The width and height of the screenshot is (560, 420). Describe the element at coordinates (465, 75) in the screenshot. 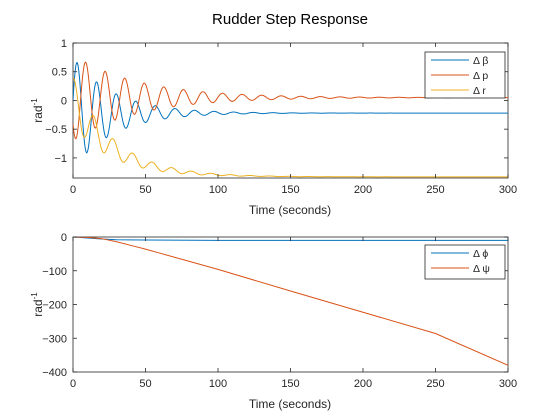

I see `top-legend: Δ β Δ p Δ r` at that location.